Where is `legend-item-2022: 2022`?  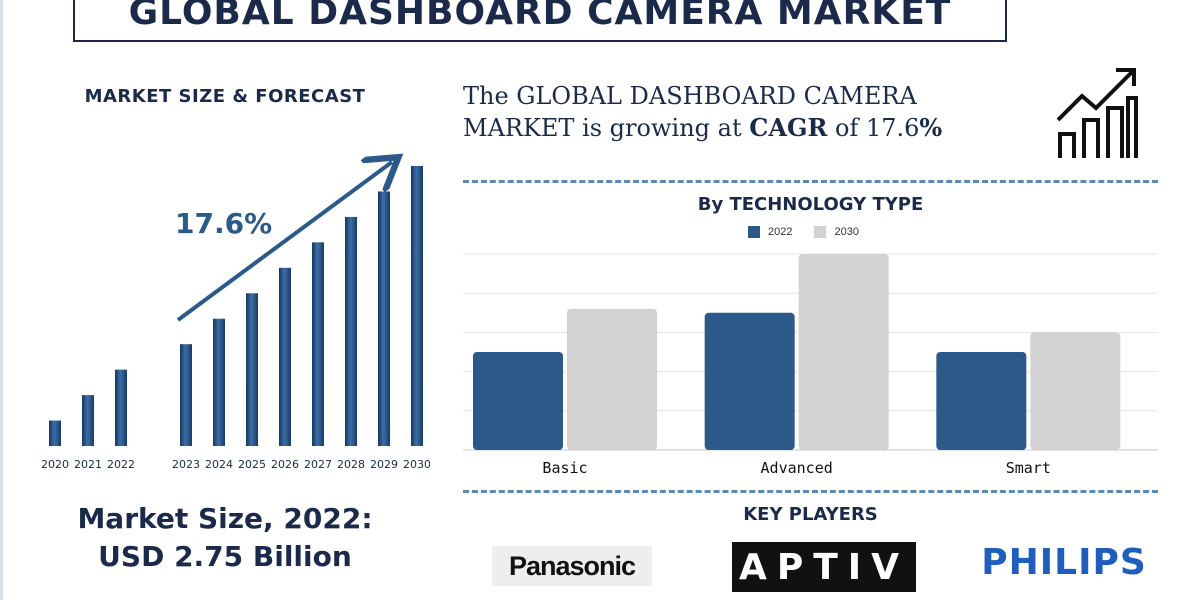
legend-item-2022: 2022 is located at coordinates (770, 232).